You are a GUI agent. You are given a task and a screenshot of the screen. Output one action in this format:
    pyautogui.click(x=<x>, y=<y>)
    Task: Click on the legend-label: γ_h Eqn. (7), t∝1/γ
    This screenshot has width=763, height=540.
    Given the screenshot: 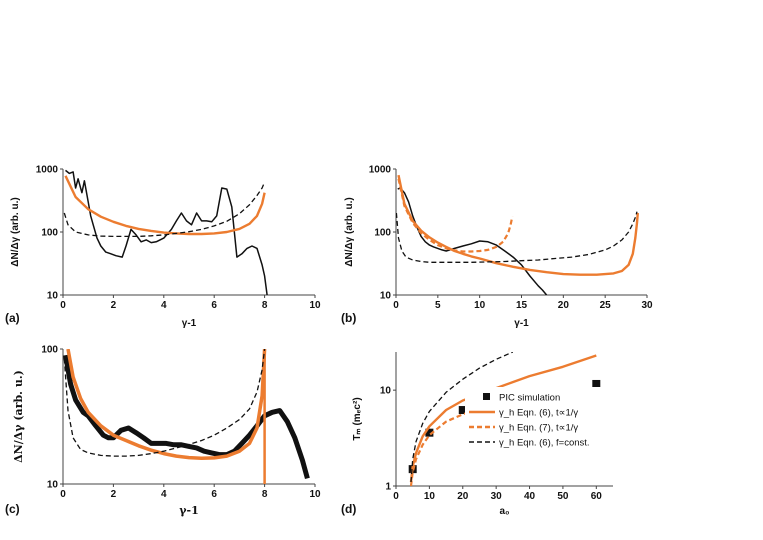 What is the action you would take?
    pyautogui.click(x=538, y=428)
    